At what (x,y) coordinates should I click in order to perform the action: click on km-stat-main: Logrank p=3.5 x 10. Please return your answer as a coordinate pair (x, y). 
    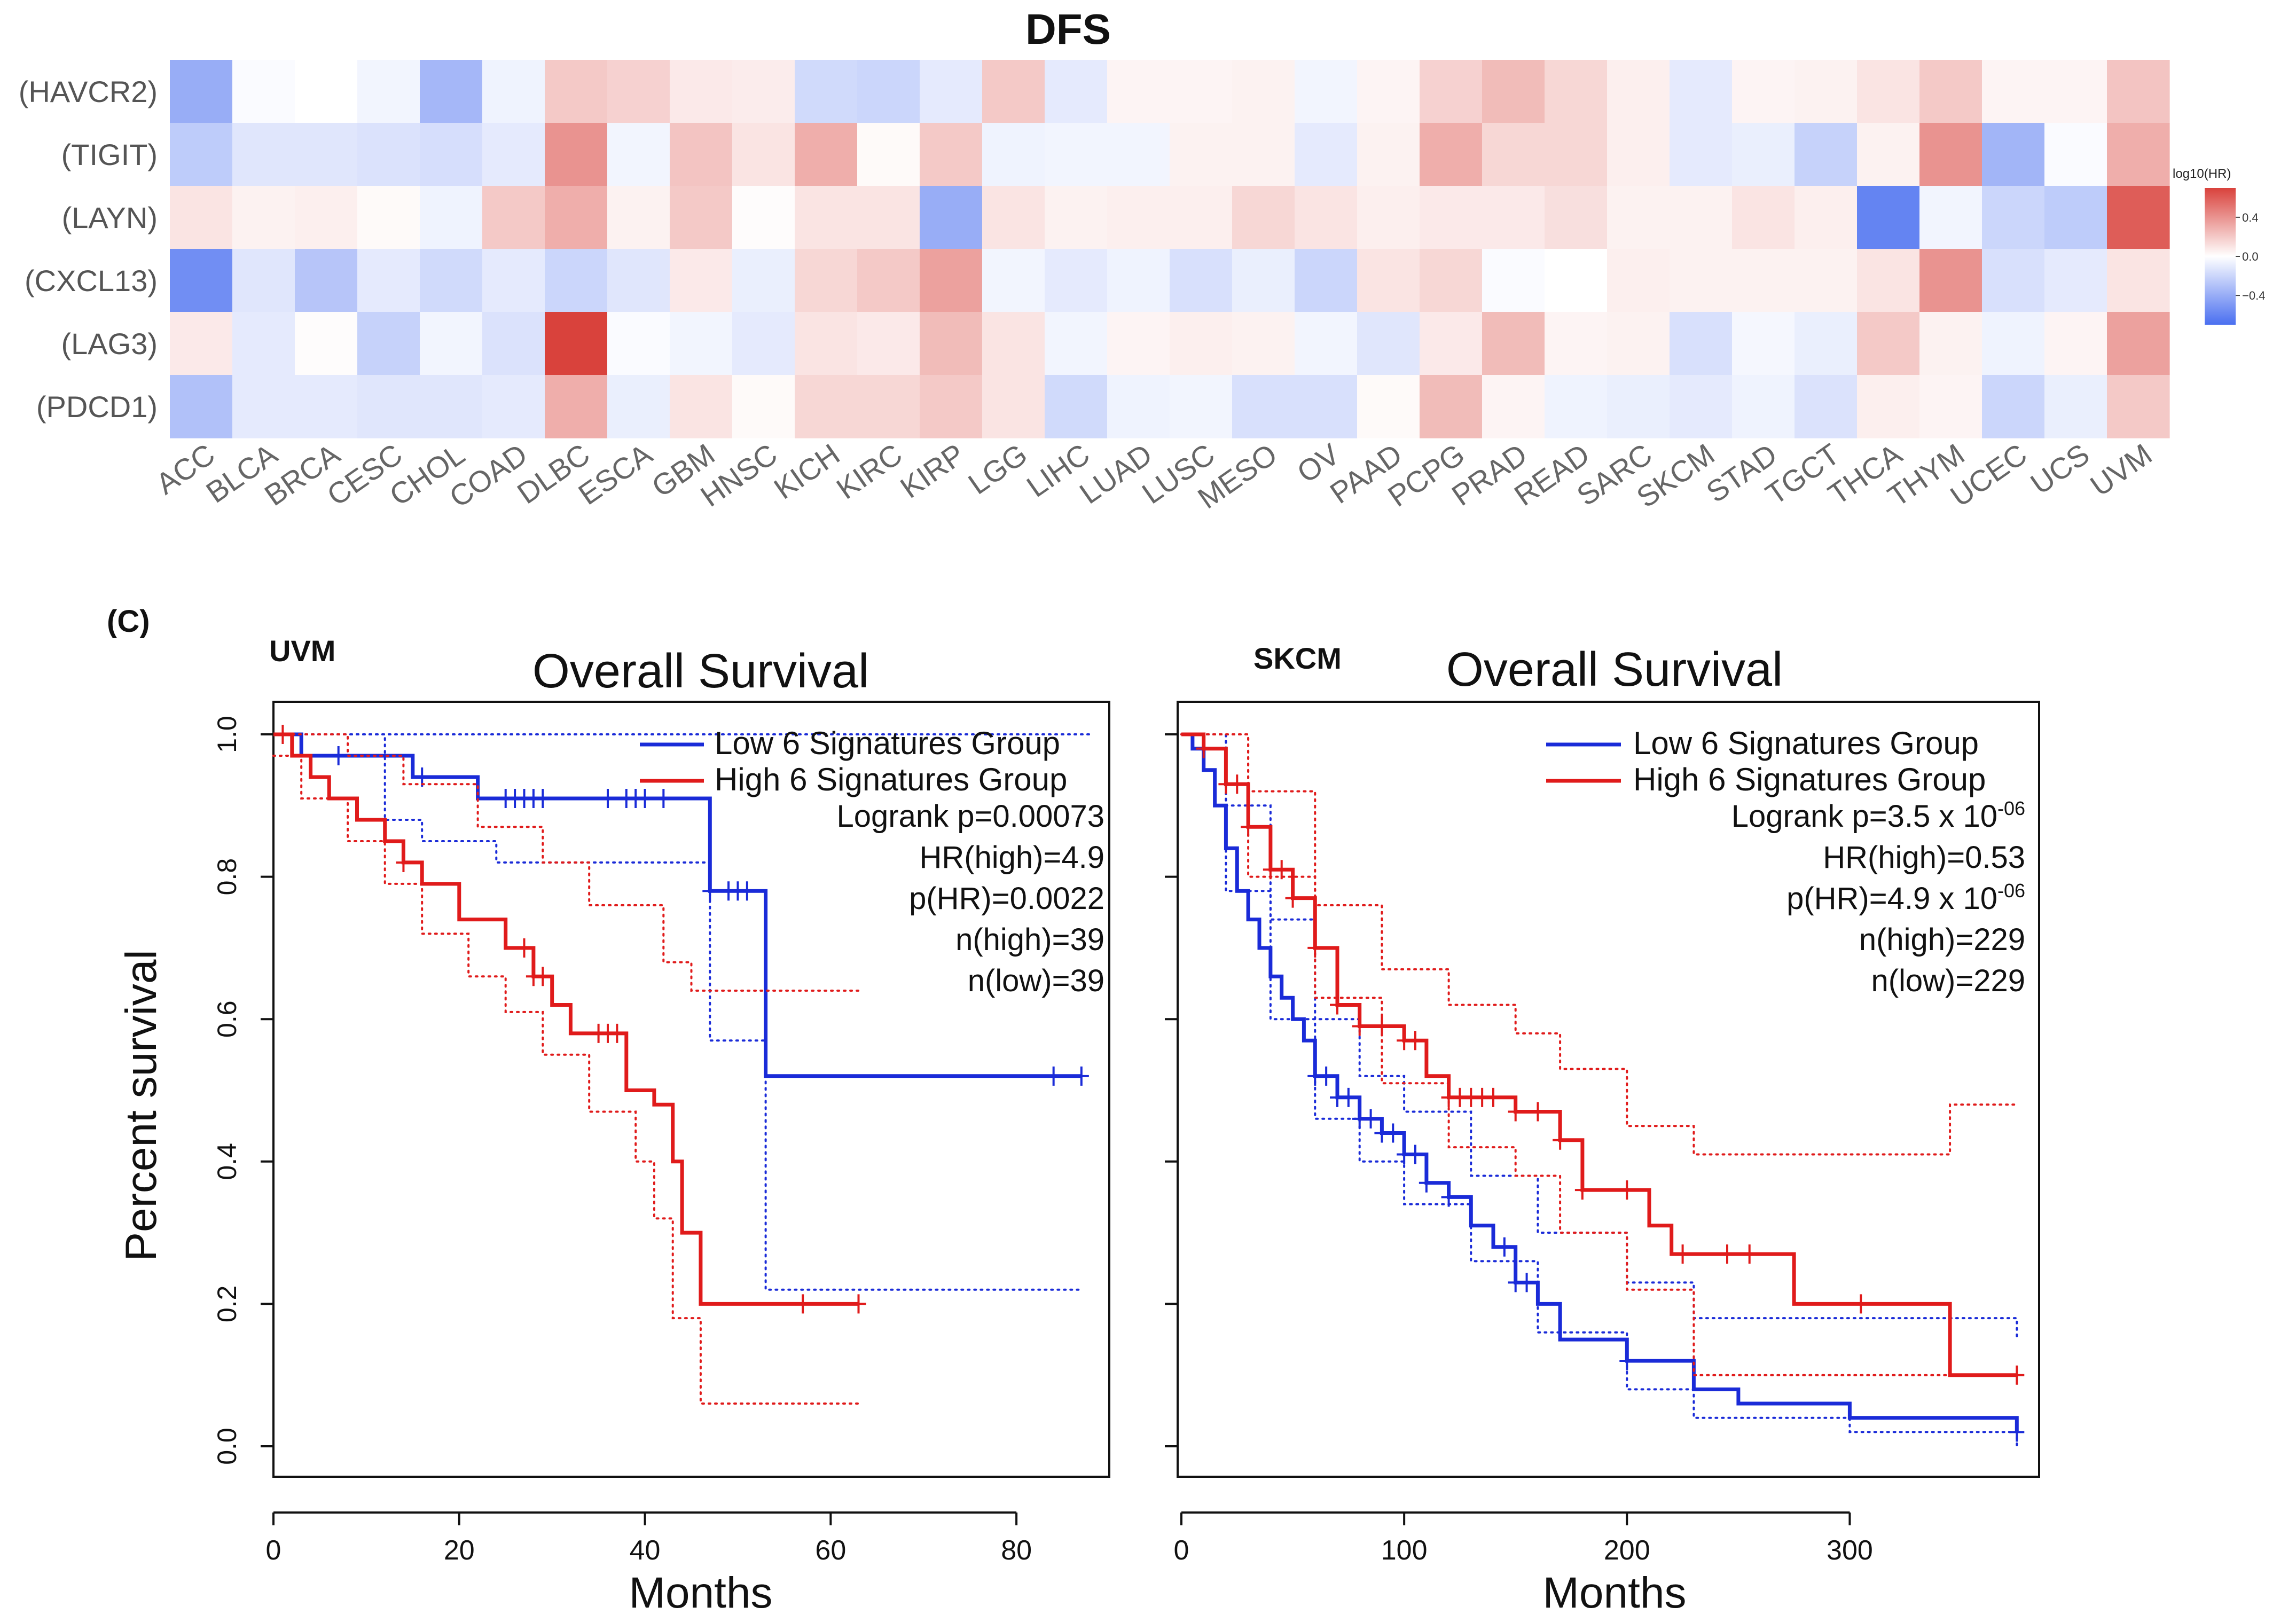
    Looking at the image, I should click on (1864, 817).